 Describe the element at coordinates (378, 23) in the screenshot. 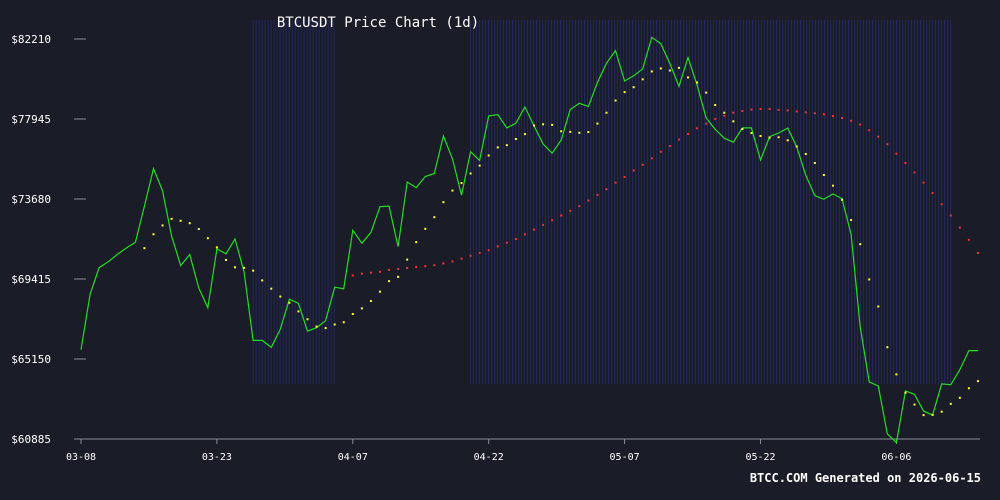

I see `chart-title: BTCUSDT Price Chart (1d)` at that location.